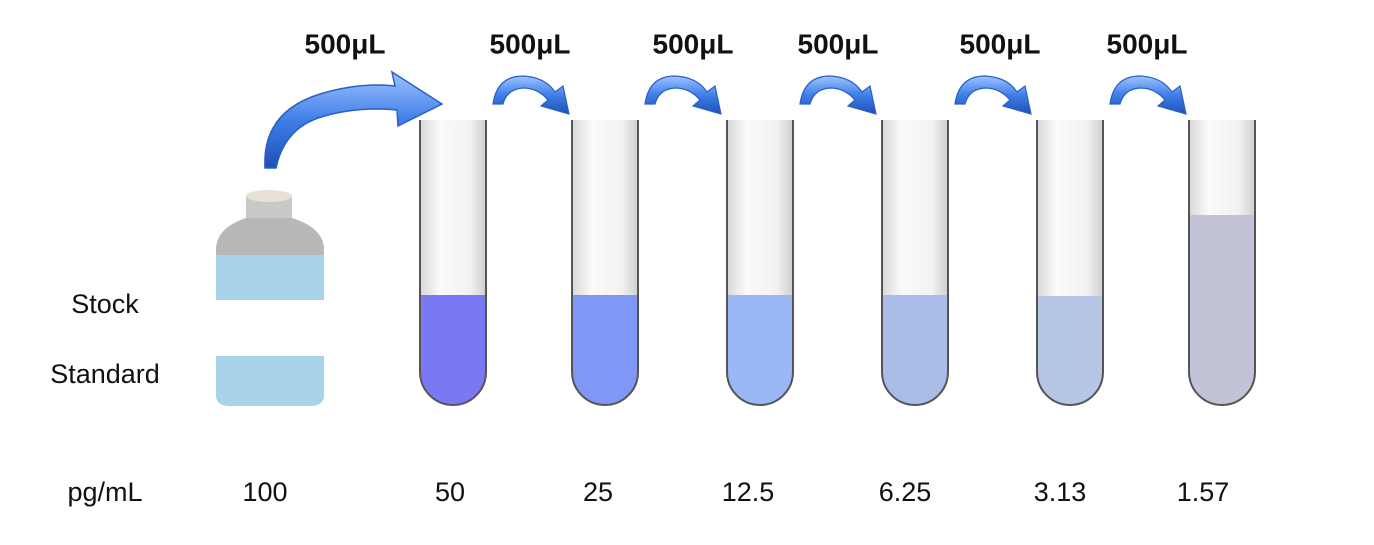  I want to click on stock-label: Stock, so click(105, 304).